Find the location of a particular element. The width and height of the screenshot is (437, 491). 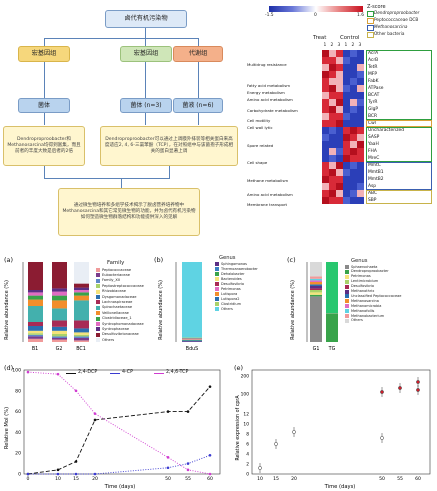

panel-d-xtick: 10 is located at coordinates (58, 479).